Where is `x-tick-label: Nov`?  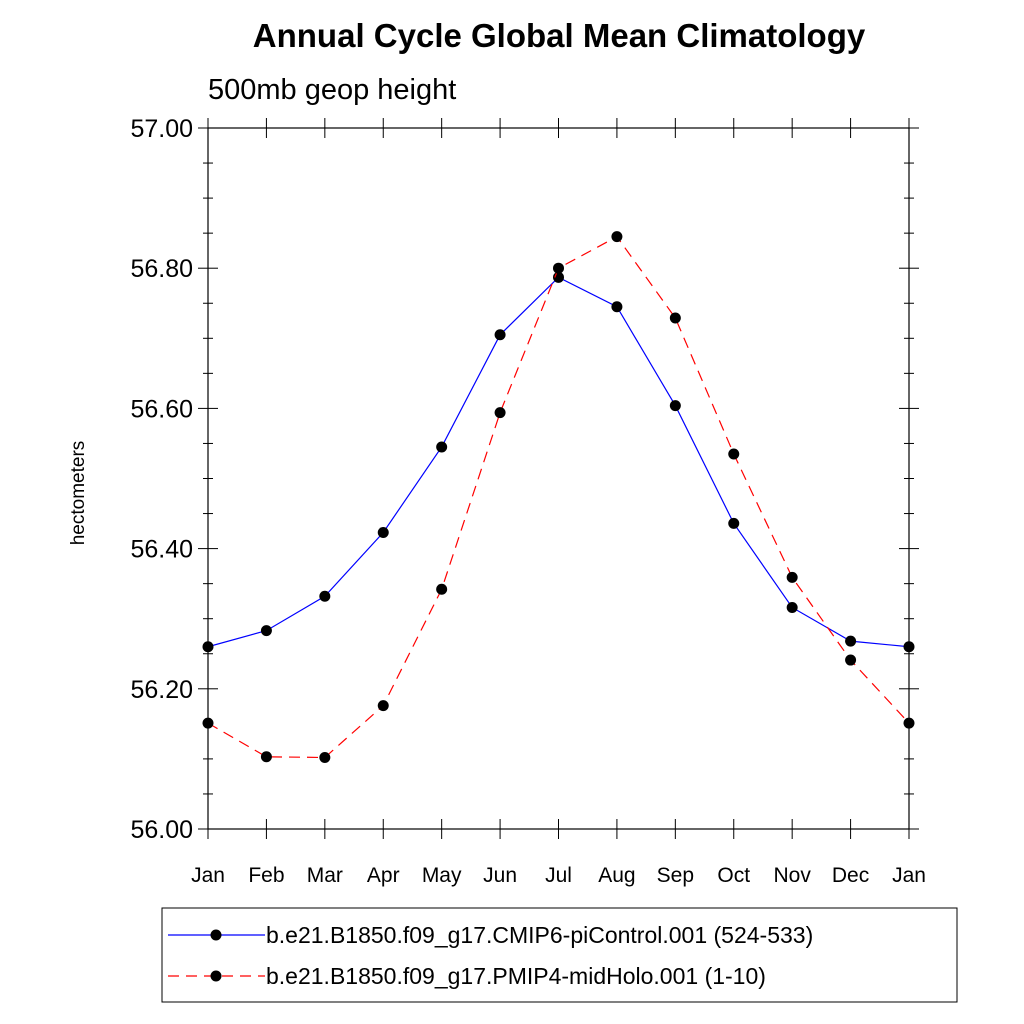 x-tick-label: Nov is located at coordinates (792, 875).